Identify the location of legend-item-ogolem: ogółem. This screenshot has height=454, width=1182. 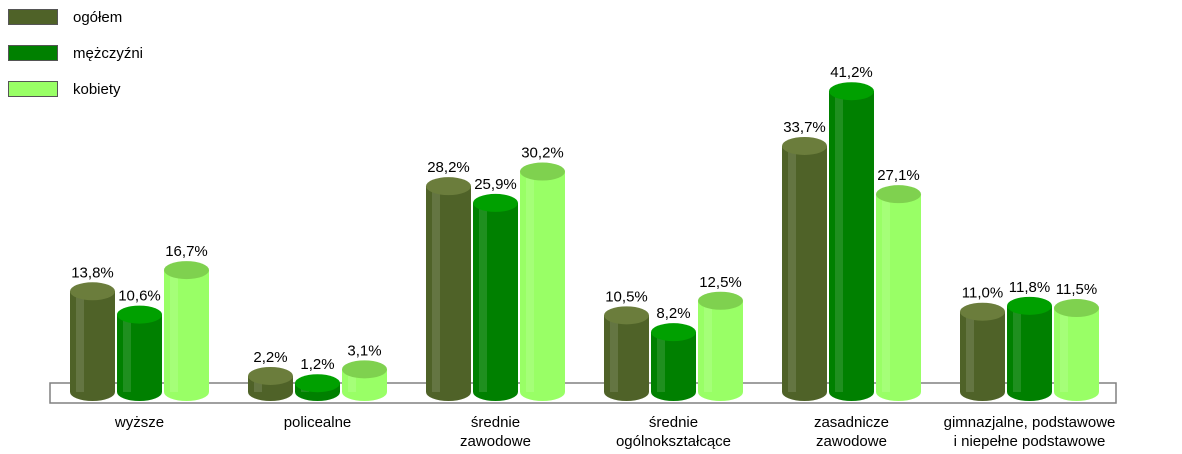
(75, 17).